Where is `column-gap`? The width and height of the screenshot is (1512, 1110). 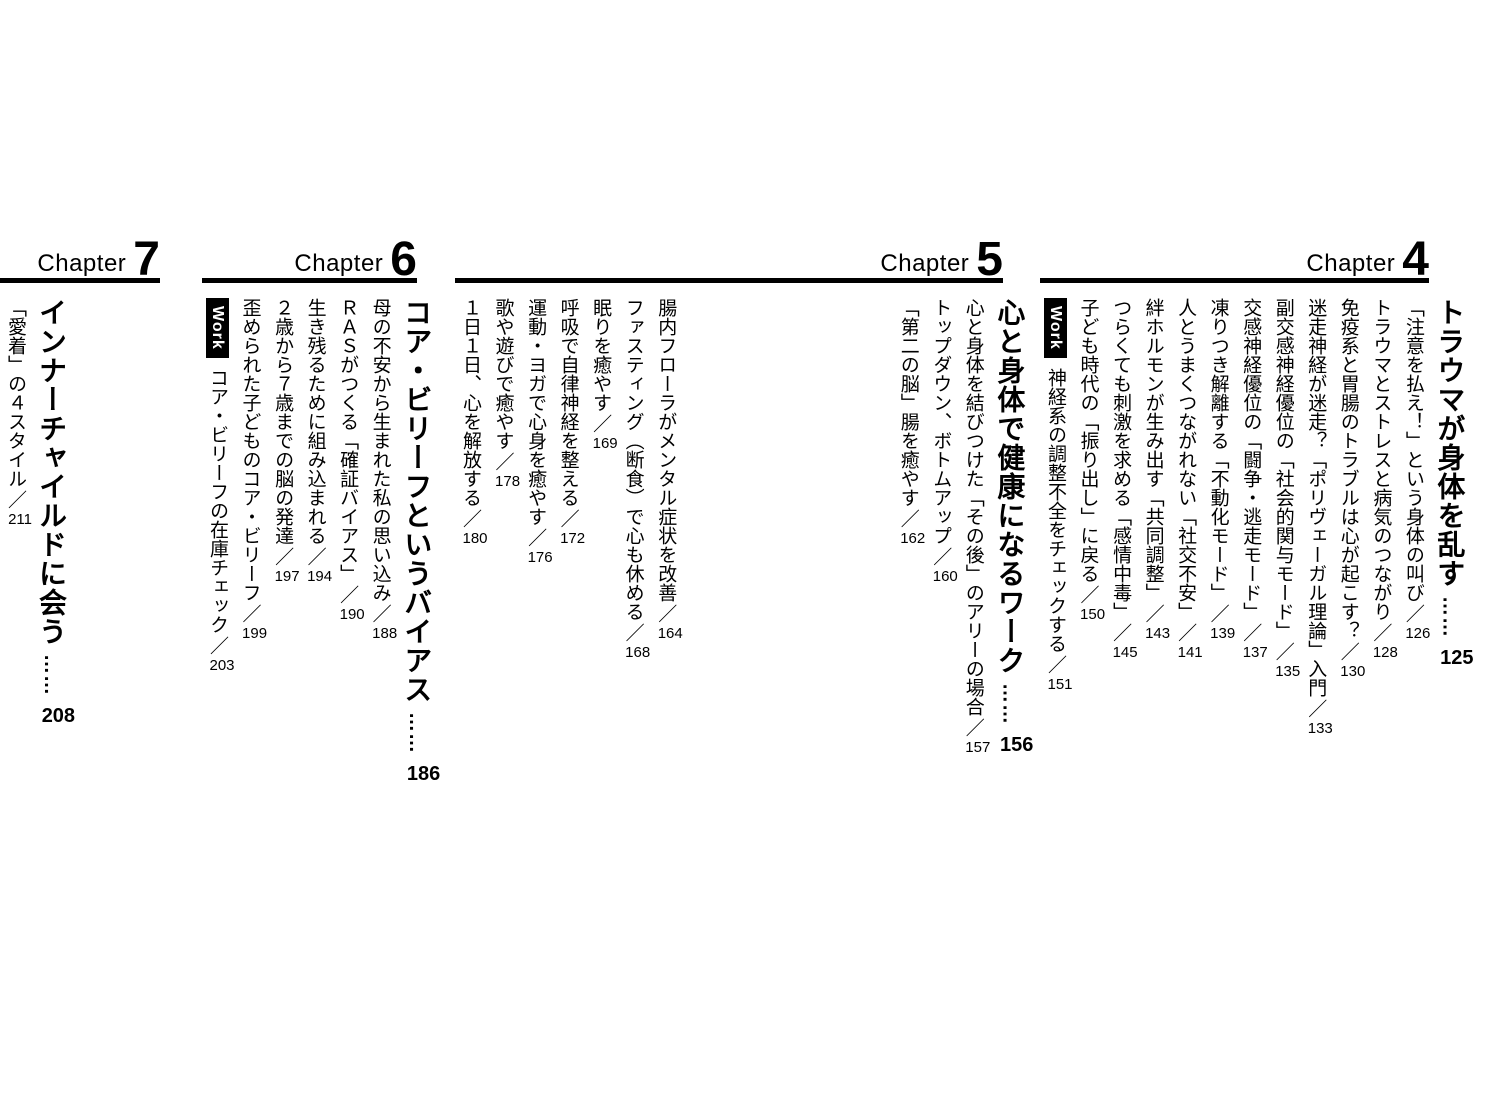
column-gap is located at coordinates (788, 298).